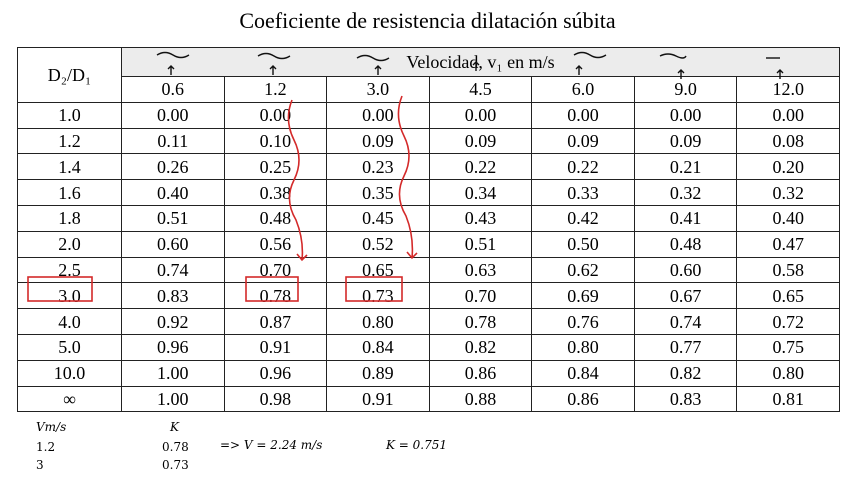 The width and height of the screenshot is (855, 481). Describe the element at coordinates (788, 89) in the screenshot. I see `velocity-col-header: 12.0` at that location.